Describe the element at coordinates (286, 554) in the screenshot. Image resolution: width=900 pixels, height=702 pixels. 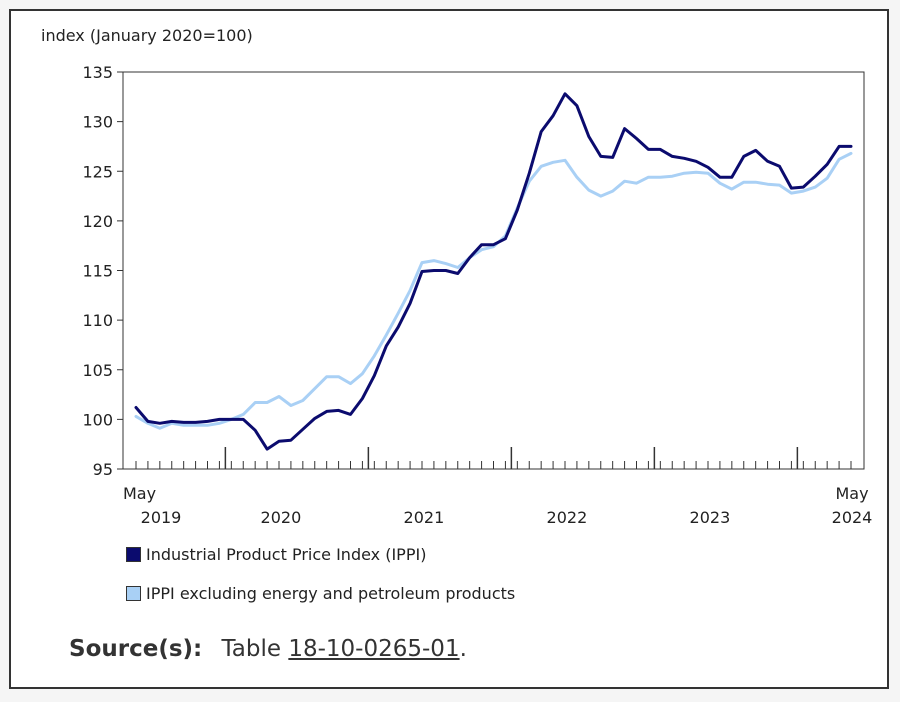
I see `legend-label-ippi: Industrial Product Price Index (IPPI)` at that location.